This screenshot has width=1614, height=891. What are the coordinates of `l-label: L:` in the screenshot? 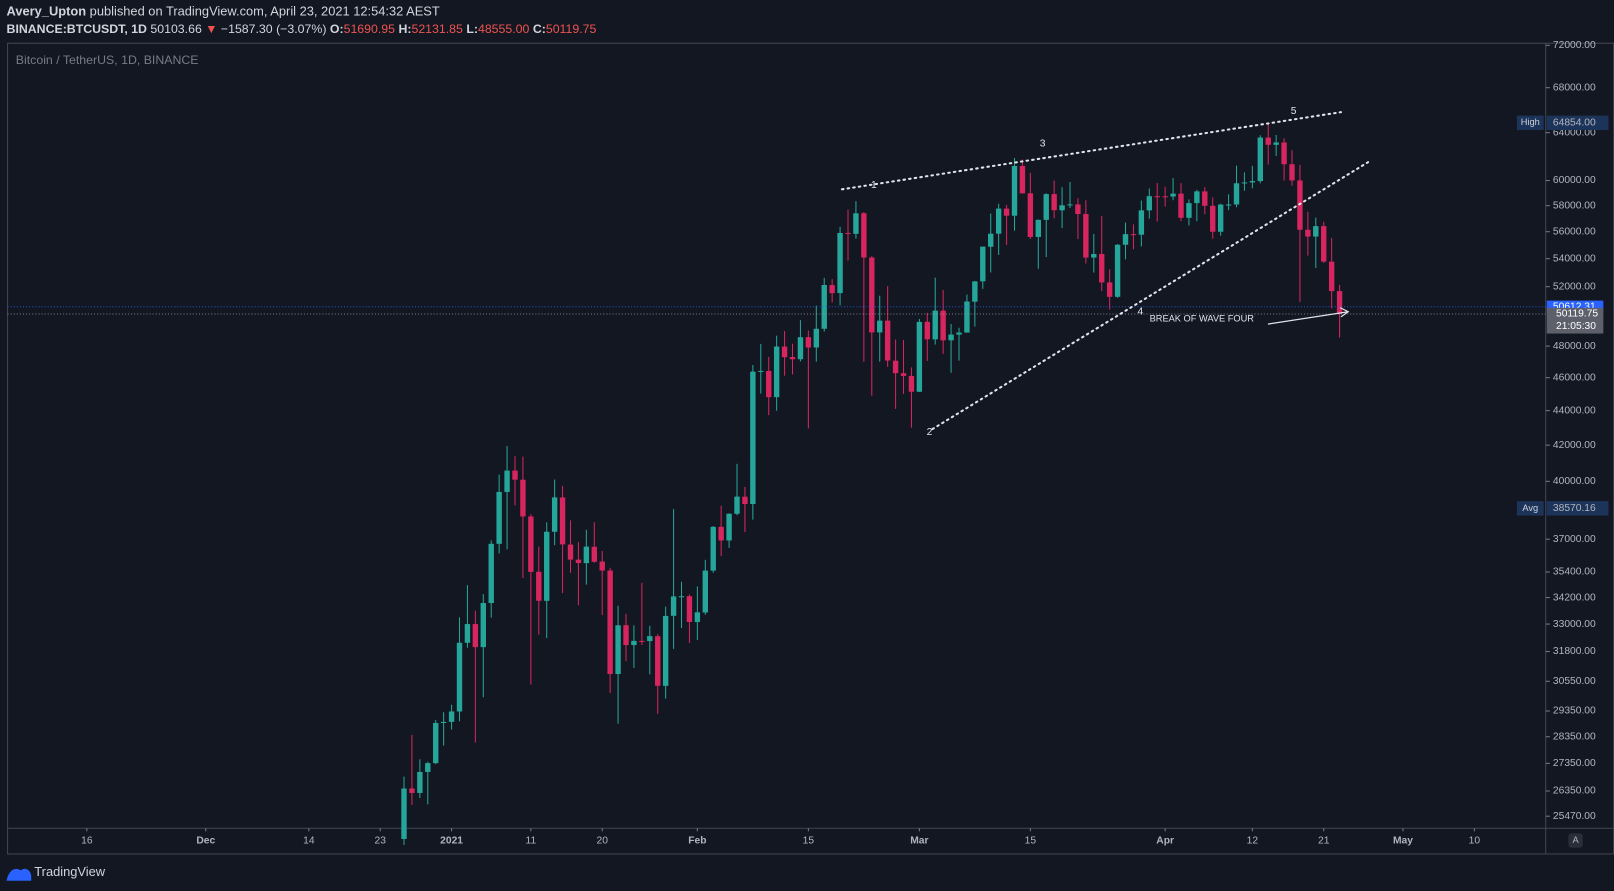 It's located at (472, 29).